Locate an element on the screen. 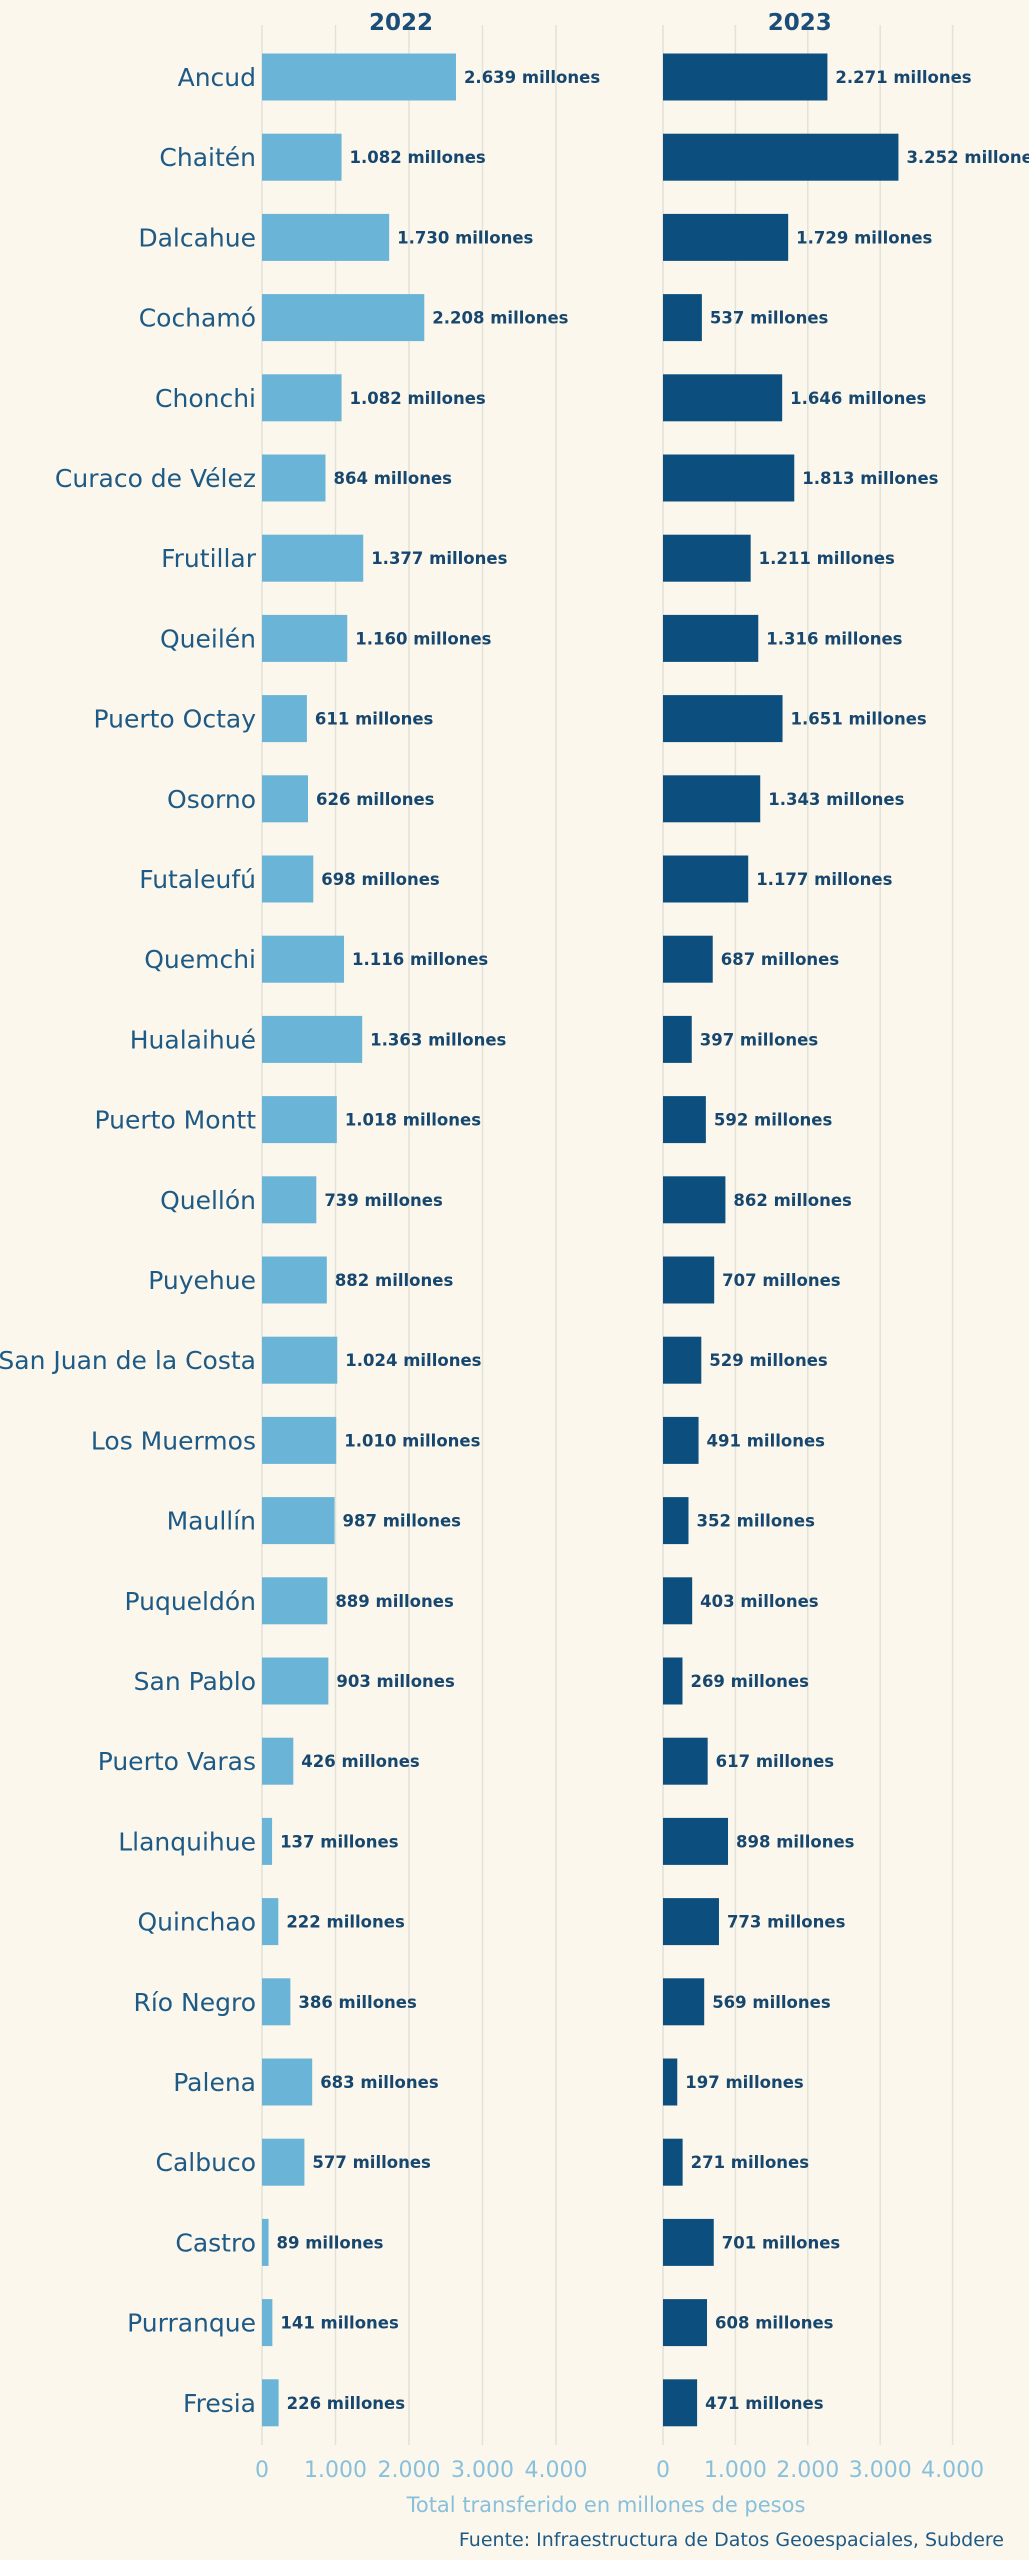 The image size is (1029, 2560). value-label-2023-11: 687 millones is located at coordinates (780, 959).